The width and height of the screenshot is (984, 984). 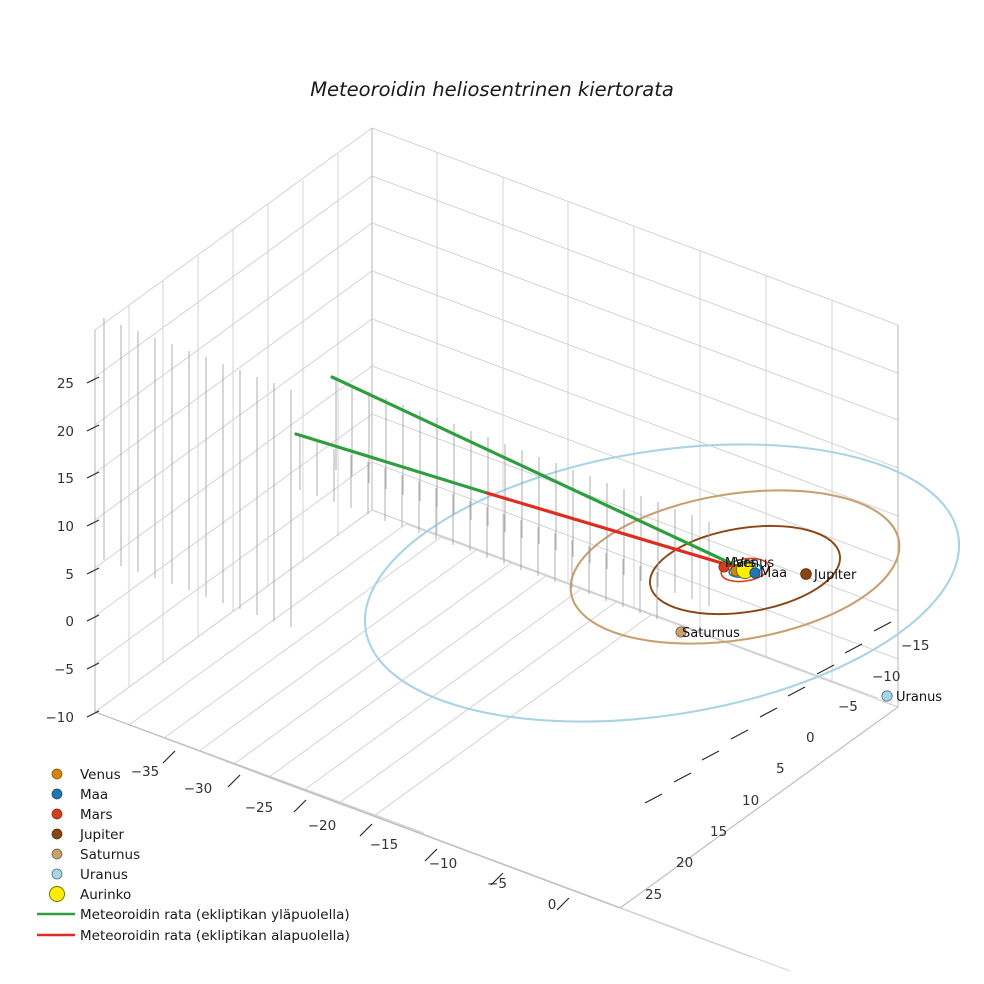 What do you see at coordinates (653, 895) in the screenshot?
I see `y-tick-25: 25` at bounding box center [653, 895].